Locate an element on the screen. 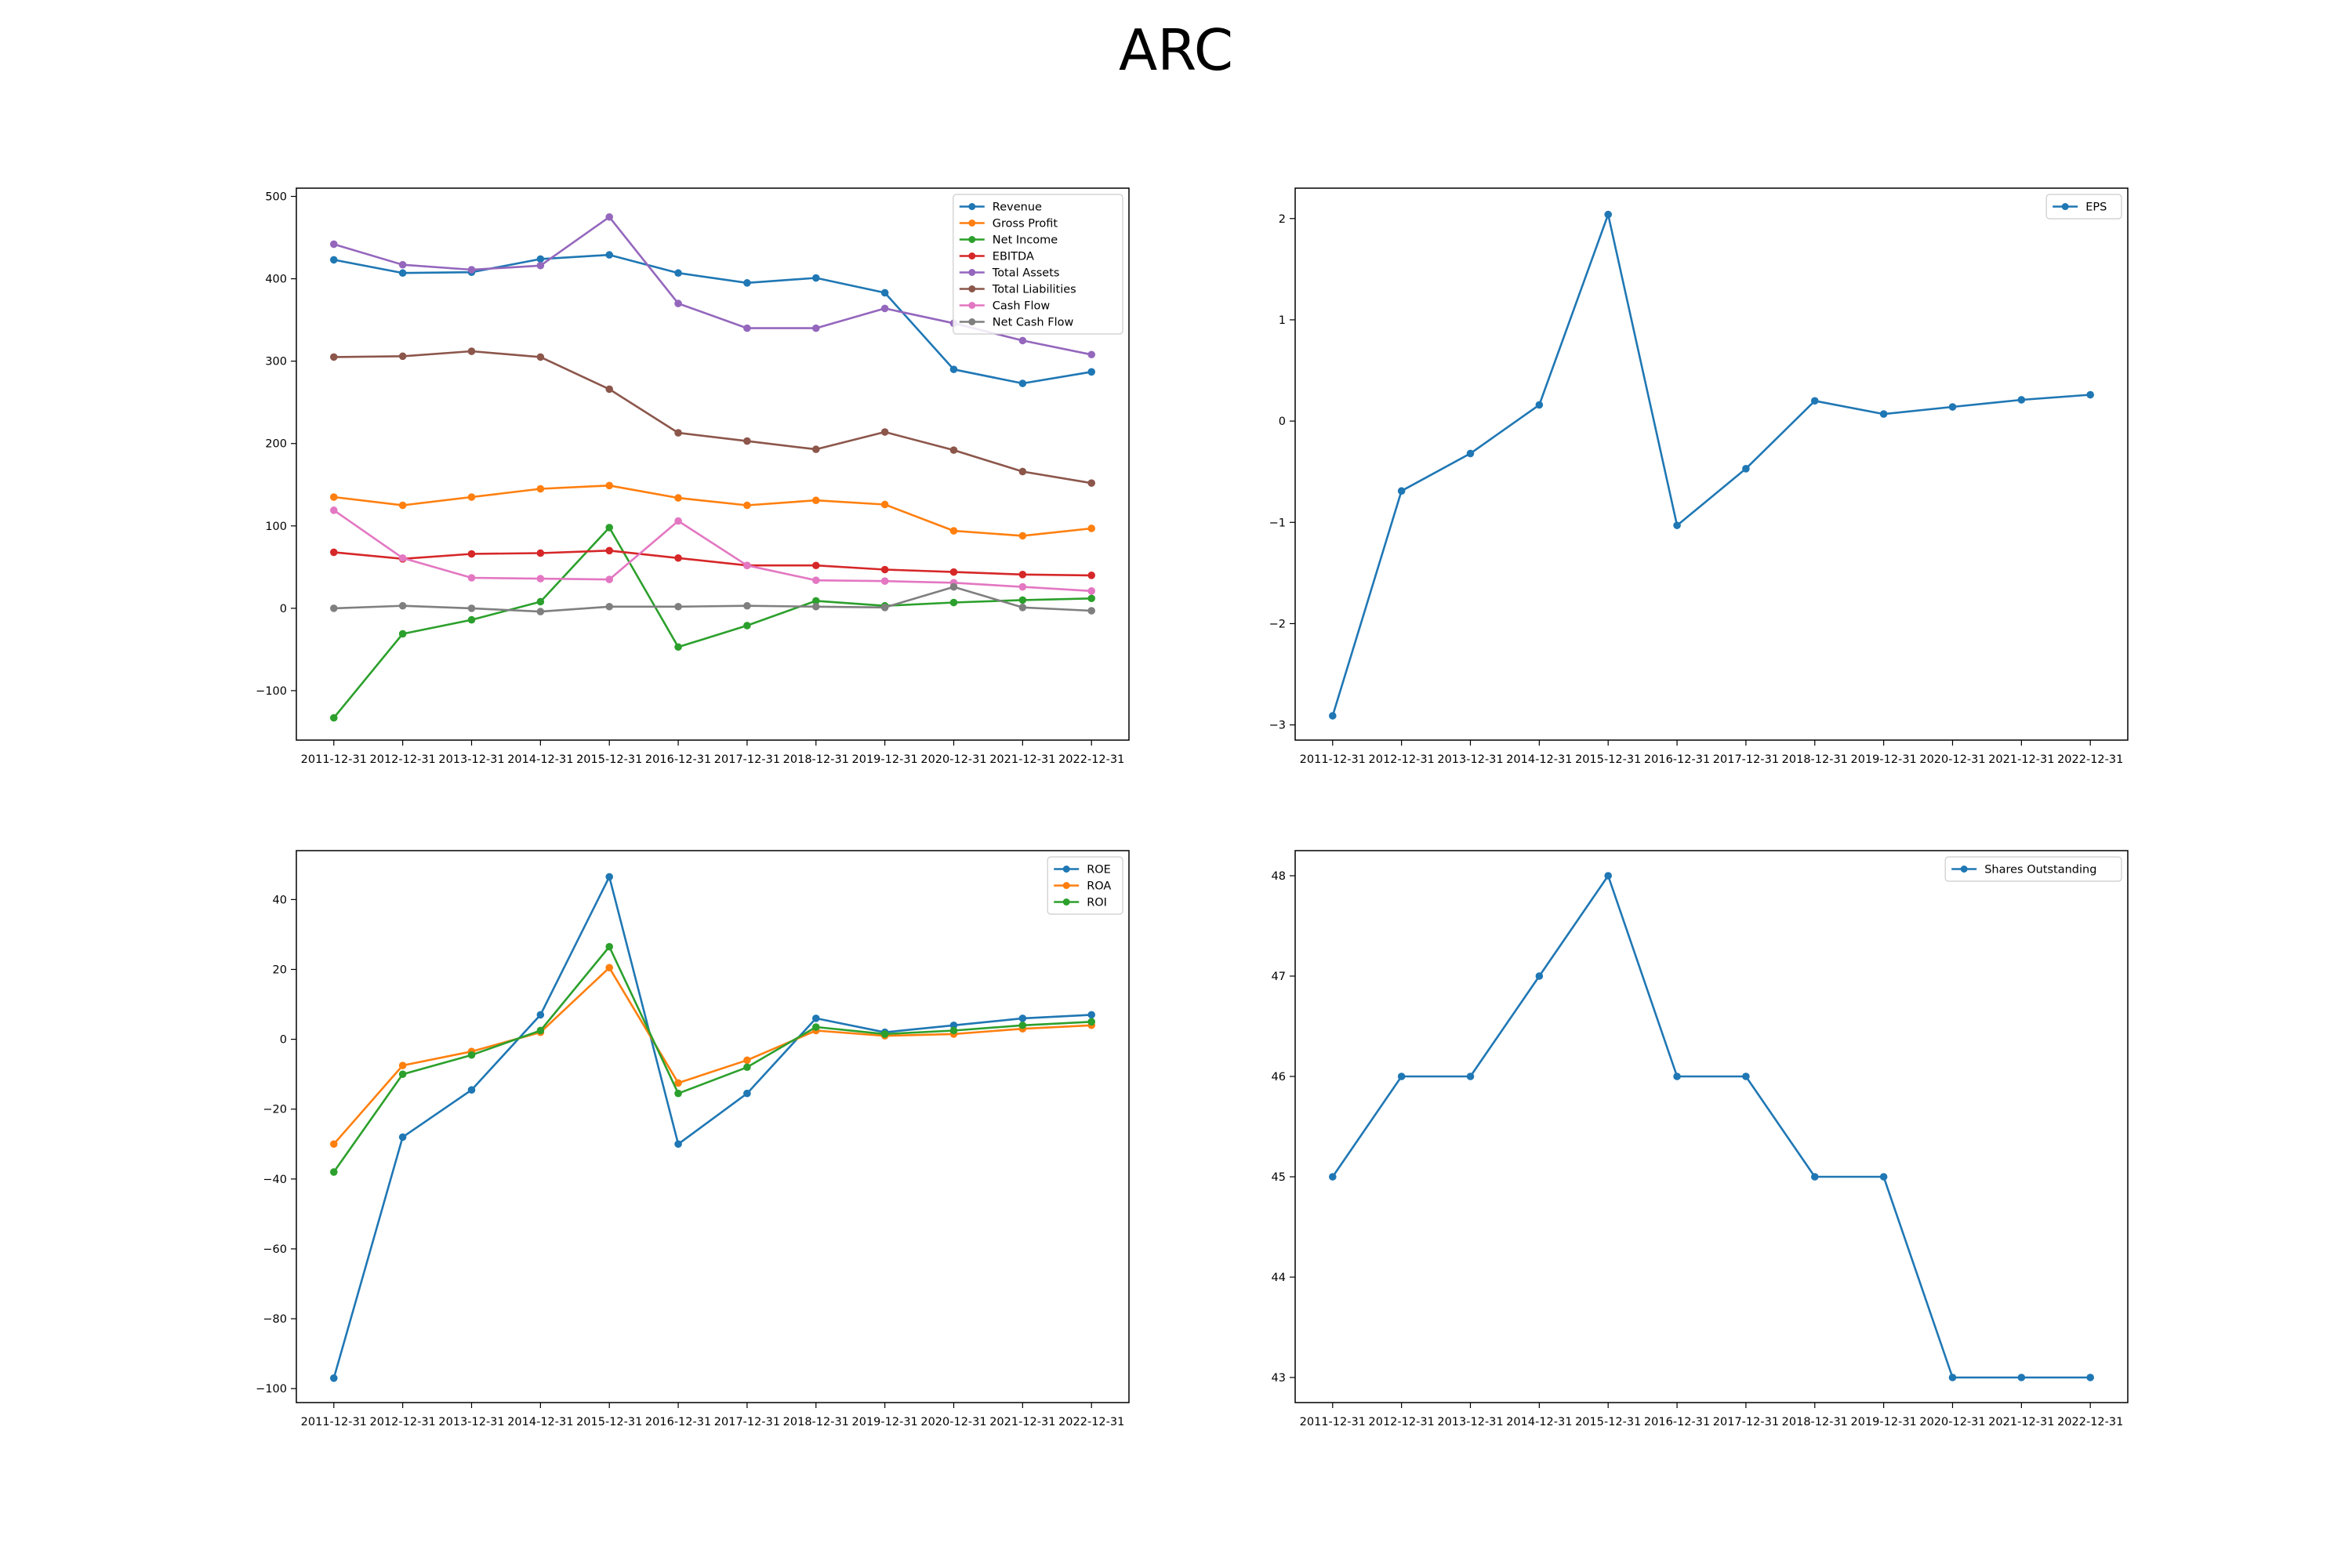 The width and height of the screenshot is (2352, 1568). legend-marker-eps is located at coordinates (2065, 206).